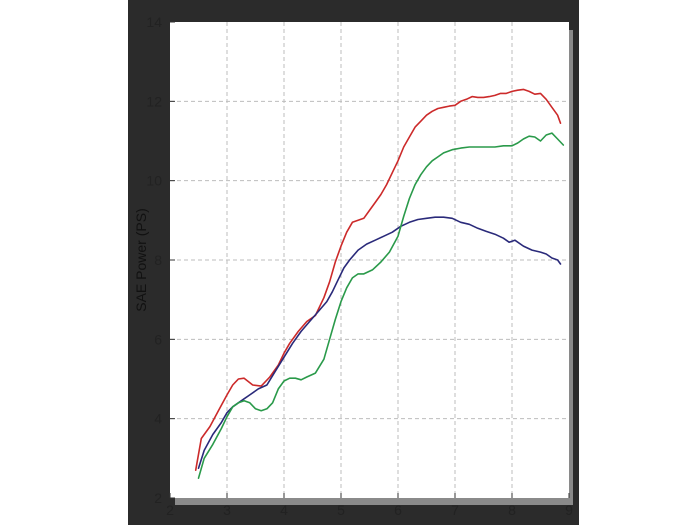 This screenshot has height=525, width=700. I want to click on y-tick-label: 10, so click(154, 181).